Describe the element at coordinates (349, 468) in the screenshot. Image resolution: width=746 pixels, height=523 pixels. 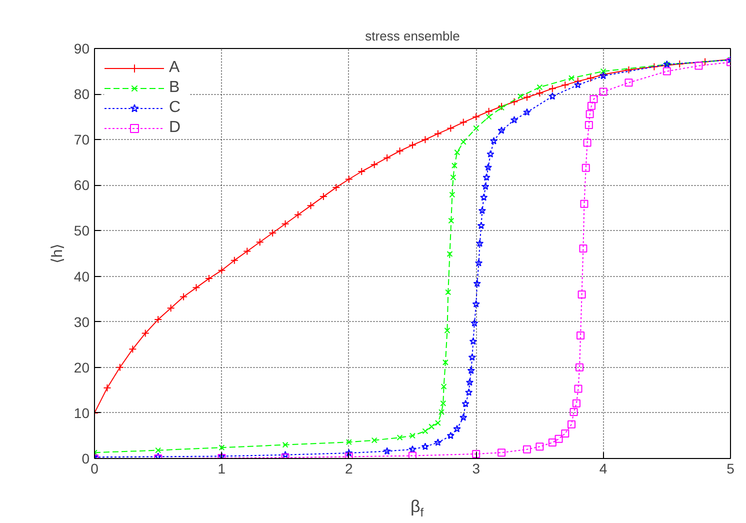
I see `x-tick-label: 2` at that location.